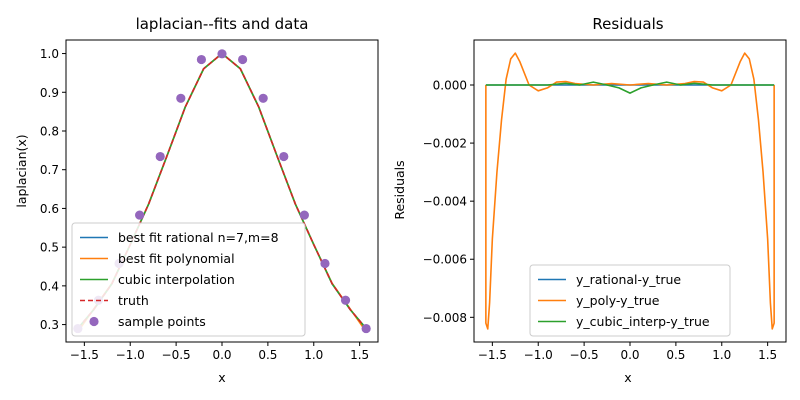 The height and width of the screenshot is (400, 800). I want to click on residuals-xtick-label: 0.5, so click(675, 355).